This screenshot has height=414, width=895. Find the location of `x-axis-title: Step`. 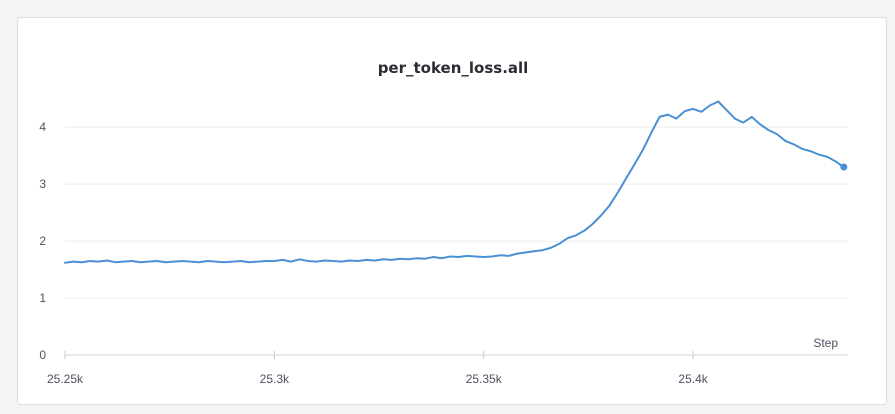

x-axis-title: Step is located at coordinates (825, 343).